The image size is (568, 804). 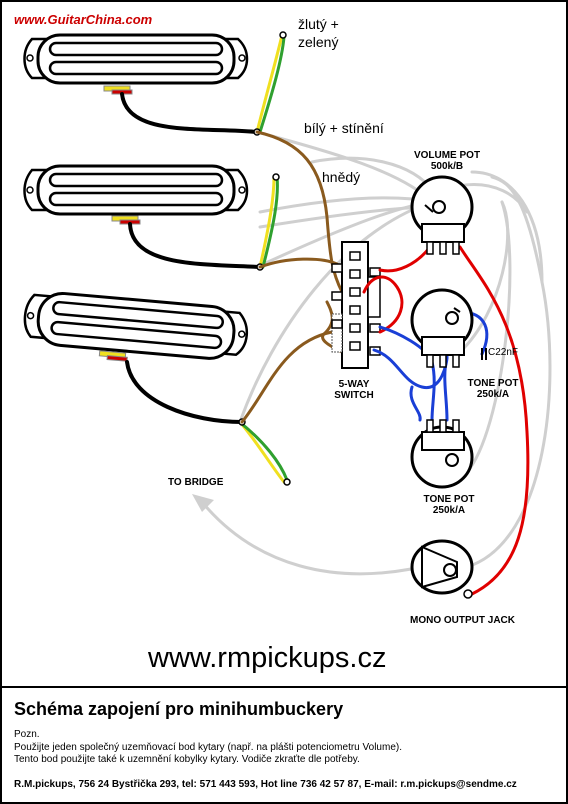 What do you see at coordinates (449, 505) in the screenshot?
I see `tone-pot-2-label: TONE POT 250k/A` at bounding box center [449, 505].